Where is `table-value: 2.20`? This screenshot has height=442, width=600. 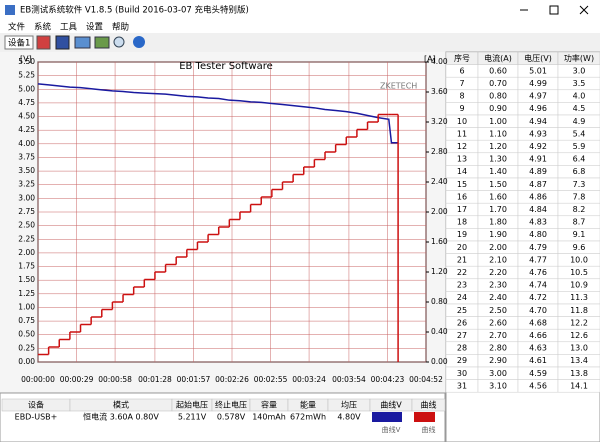 table-value: 2.20 is located at coordinates (498, 272).